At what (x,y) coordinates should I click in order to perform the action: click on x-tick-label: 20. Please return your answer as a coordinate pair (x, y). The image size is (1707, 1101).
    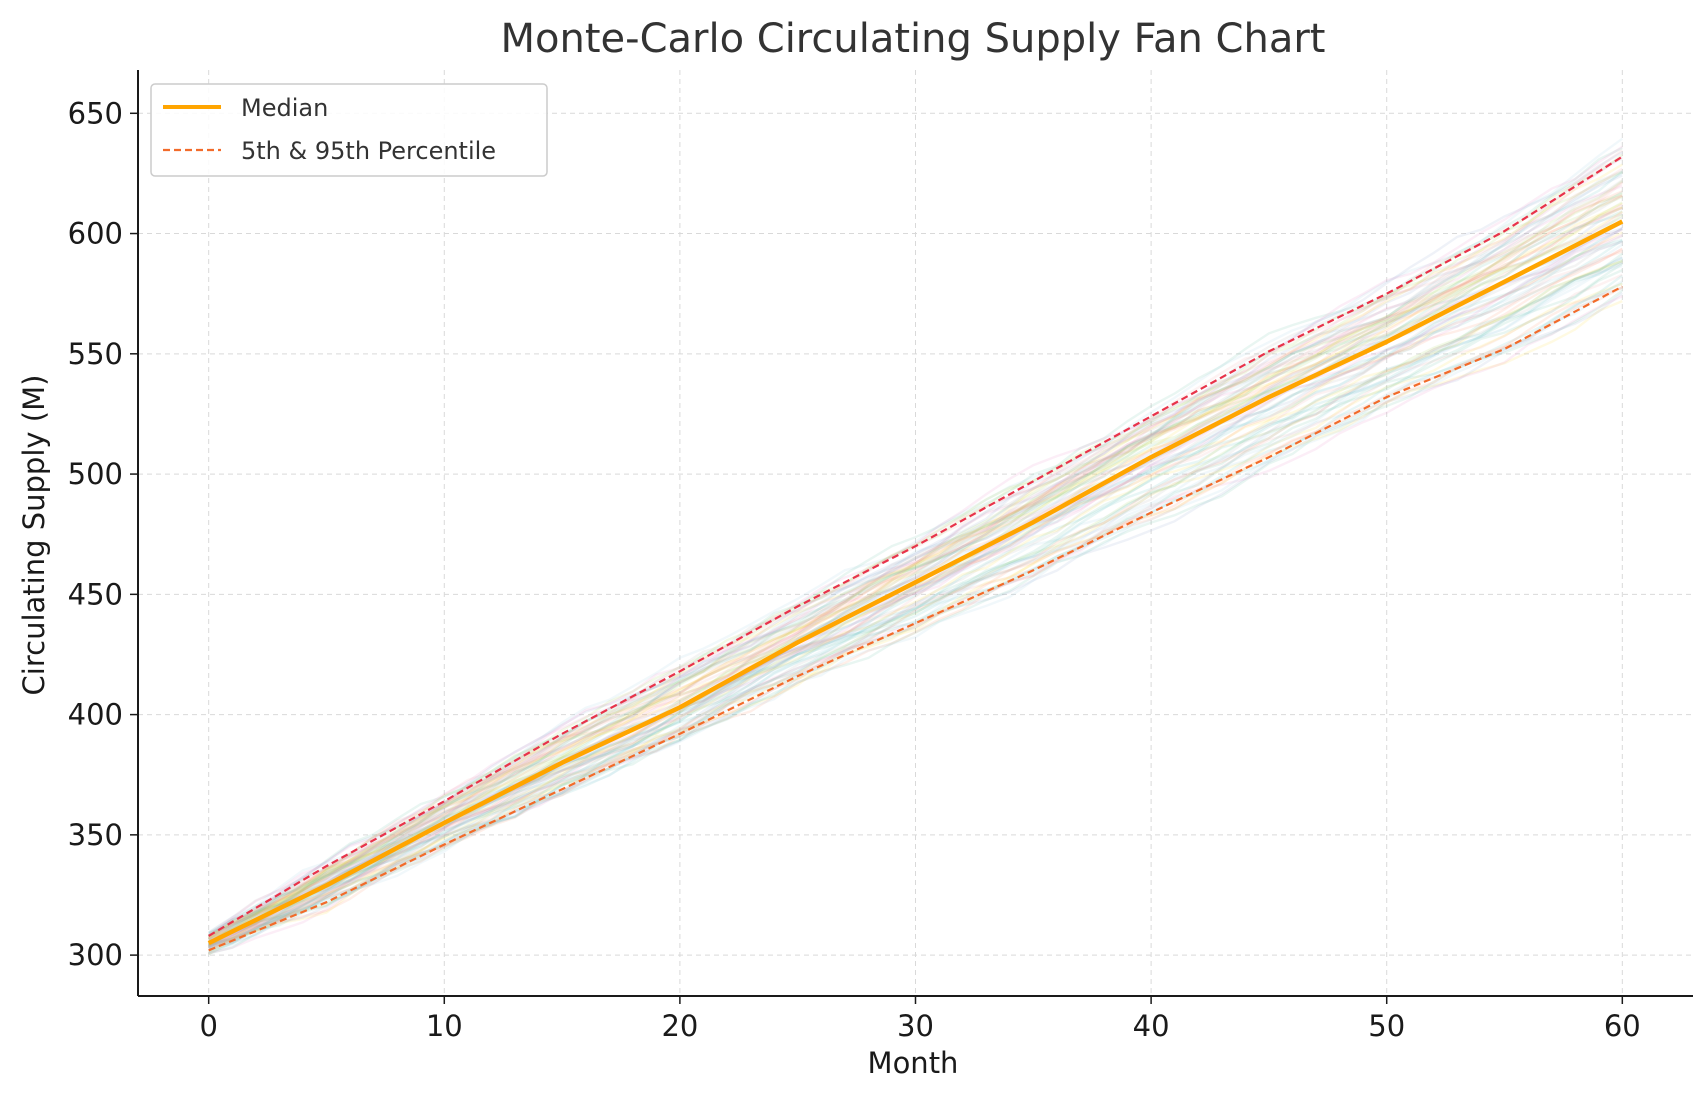
    Looking at the image, I should click on (679, 1026).